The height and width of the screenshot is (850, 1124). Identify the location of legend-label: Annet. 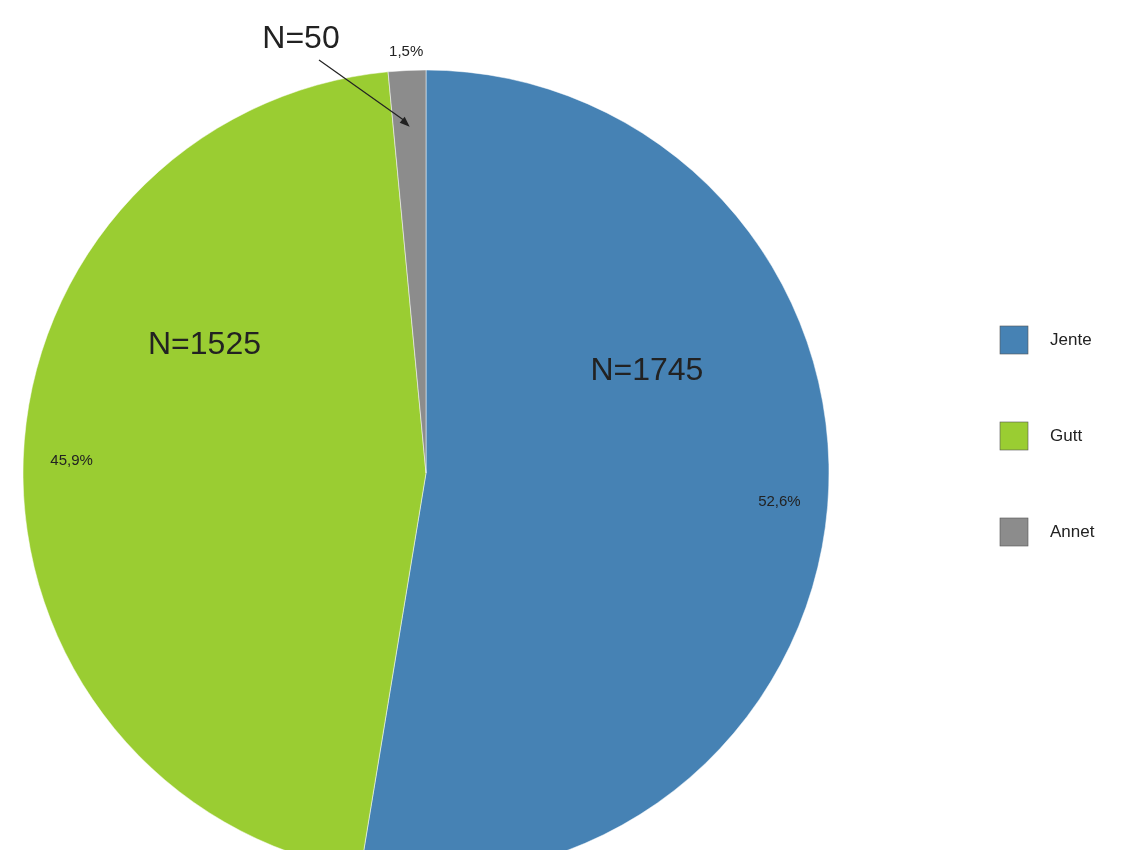
(1072, 532).